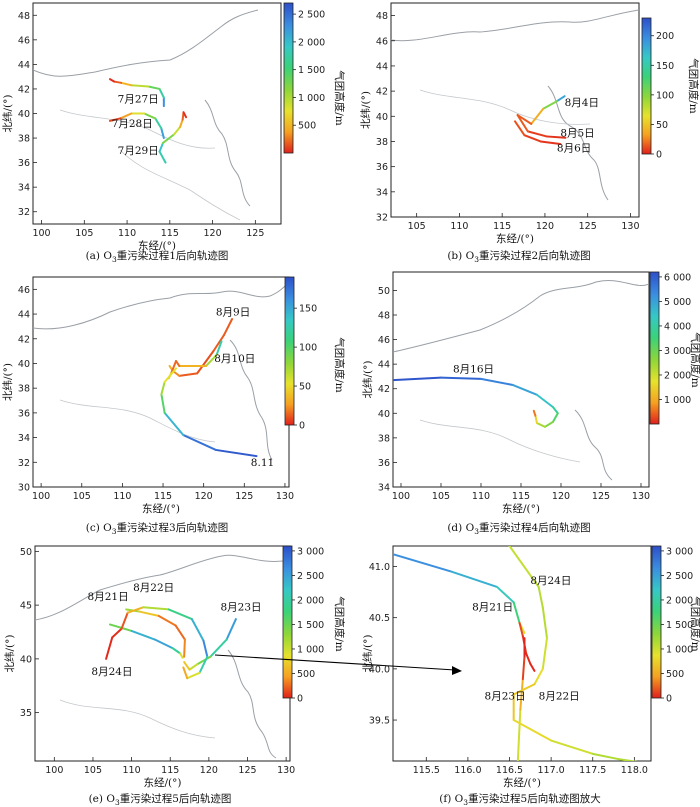 This screenshot has width=700, height=807. I want to click on x-tick-label: 115, so click(170, 233).